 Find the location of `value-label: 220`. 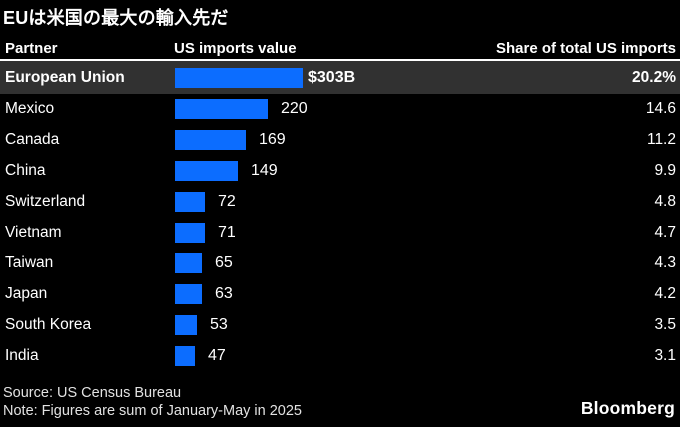

value-label: 220 is located at coordinates (294, 109).